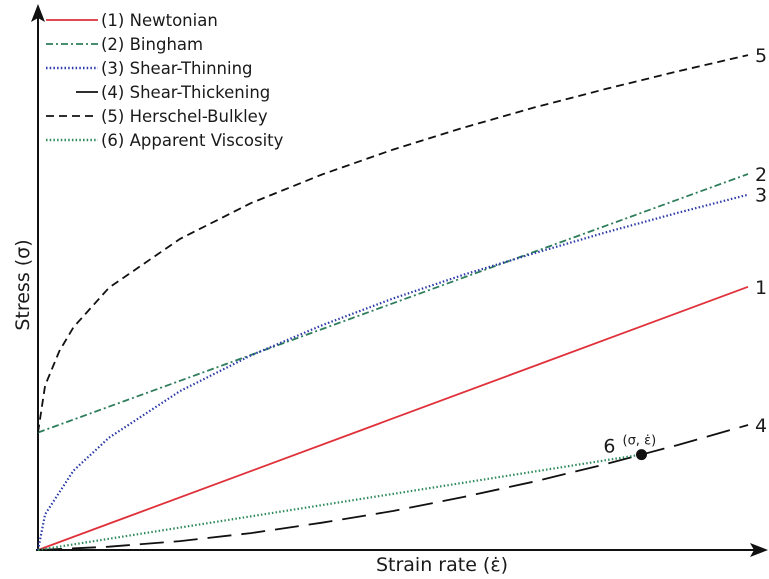 This screenshot has height=579, width=769. Describe the element at coordinates (761, 56) in the screenshot. I see `end-label-herschel-bulkley: 5` at that location.